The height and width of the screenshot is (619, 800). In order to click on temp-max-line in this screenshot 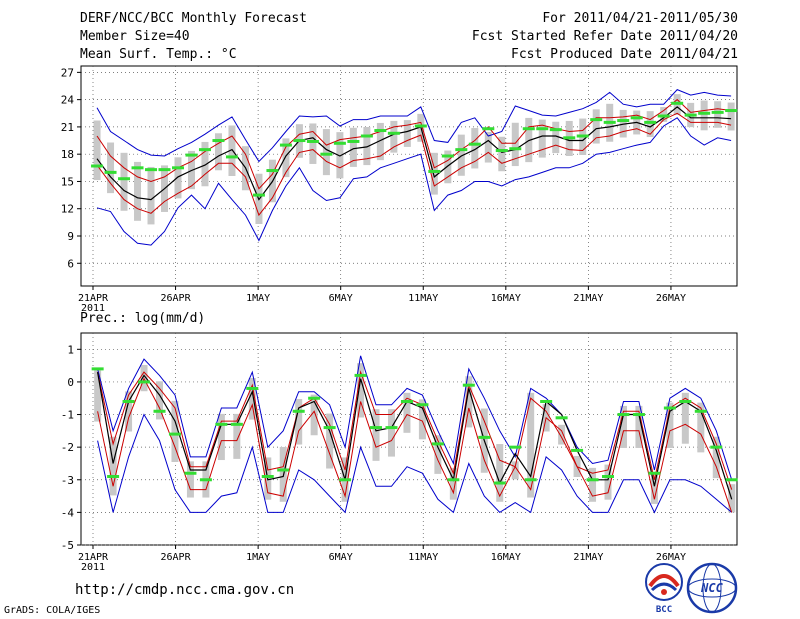, I will do `click(414, 126)`.